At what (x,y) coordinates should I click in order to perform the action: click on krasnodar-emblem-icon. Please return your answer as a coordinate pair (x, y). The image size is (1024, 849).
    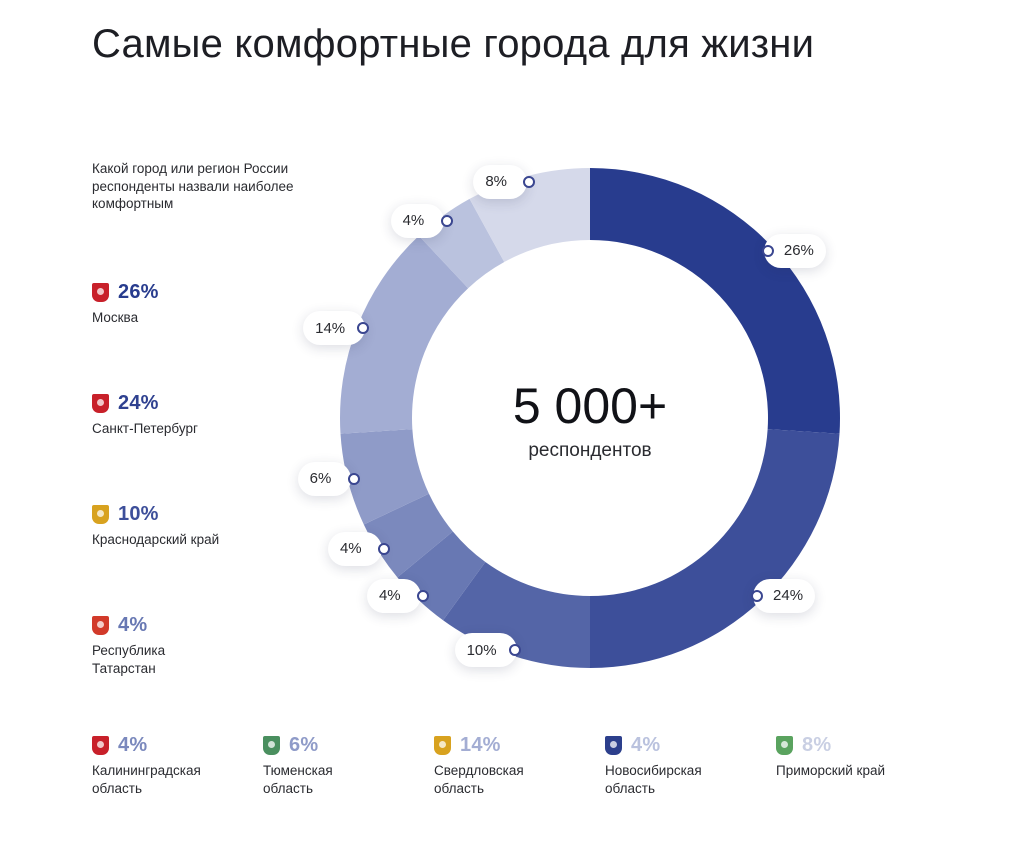
    Looking at the image, I should click on (100, 514).